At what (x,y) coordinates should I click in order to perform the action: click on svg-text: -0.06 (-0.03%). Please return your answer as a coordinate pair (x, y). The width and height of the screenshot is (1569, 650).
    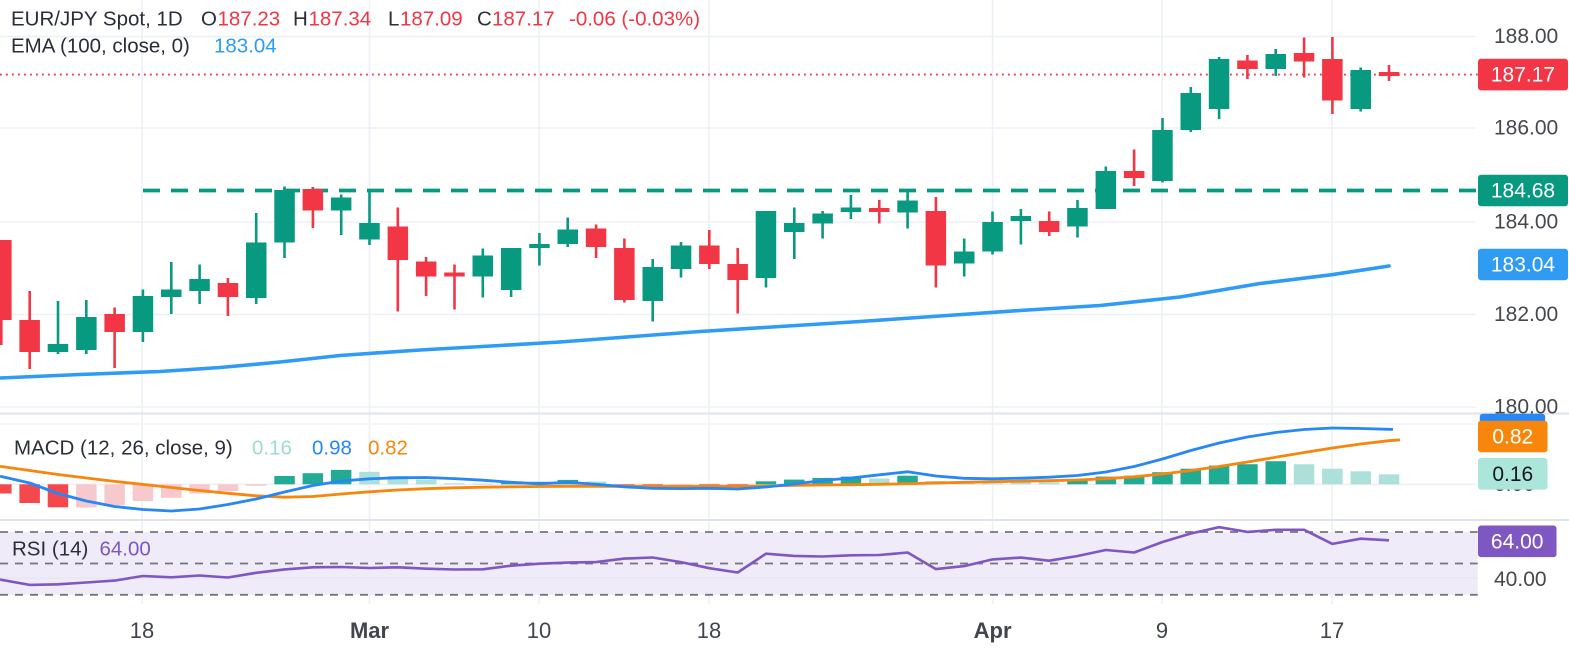
    Looking at the image, I should click on (634, 19).